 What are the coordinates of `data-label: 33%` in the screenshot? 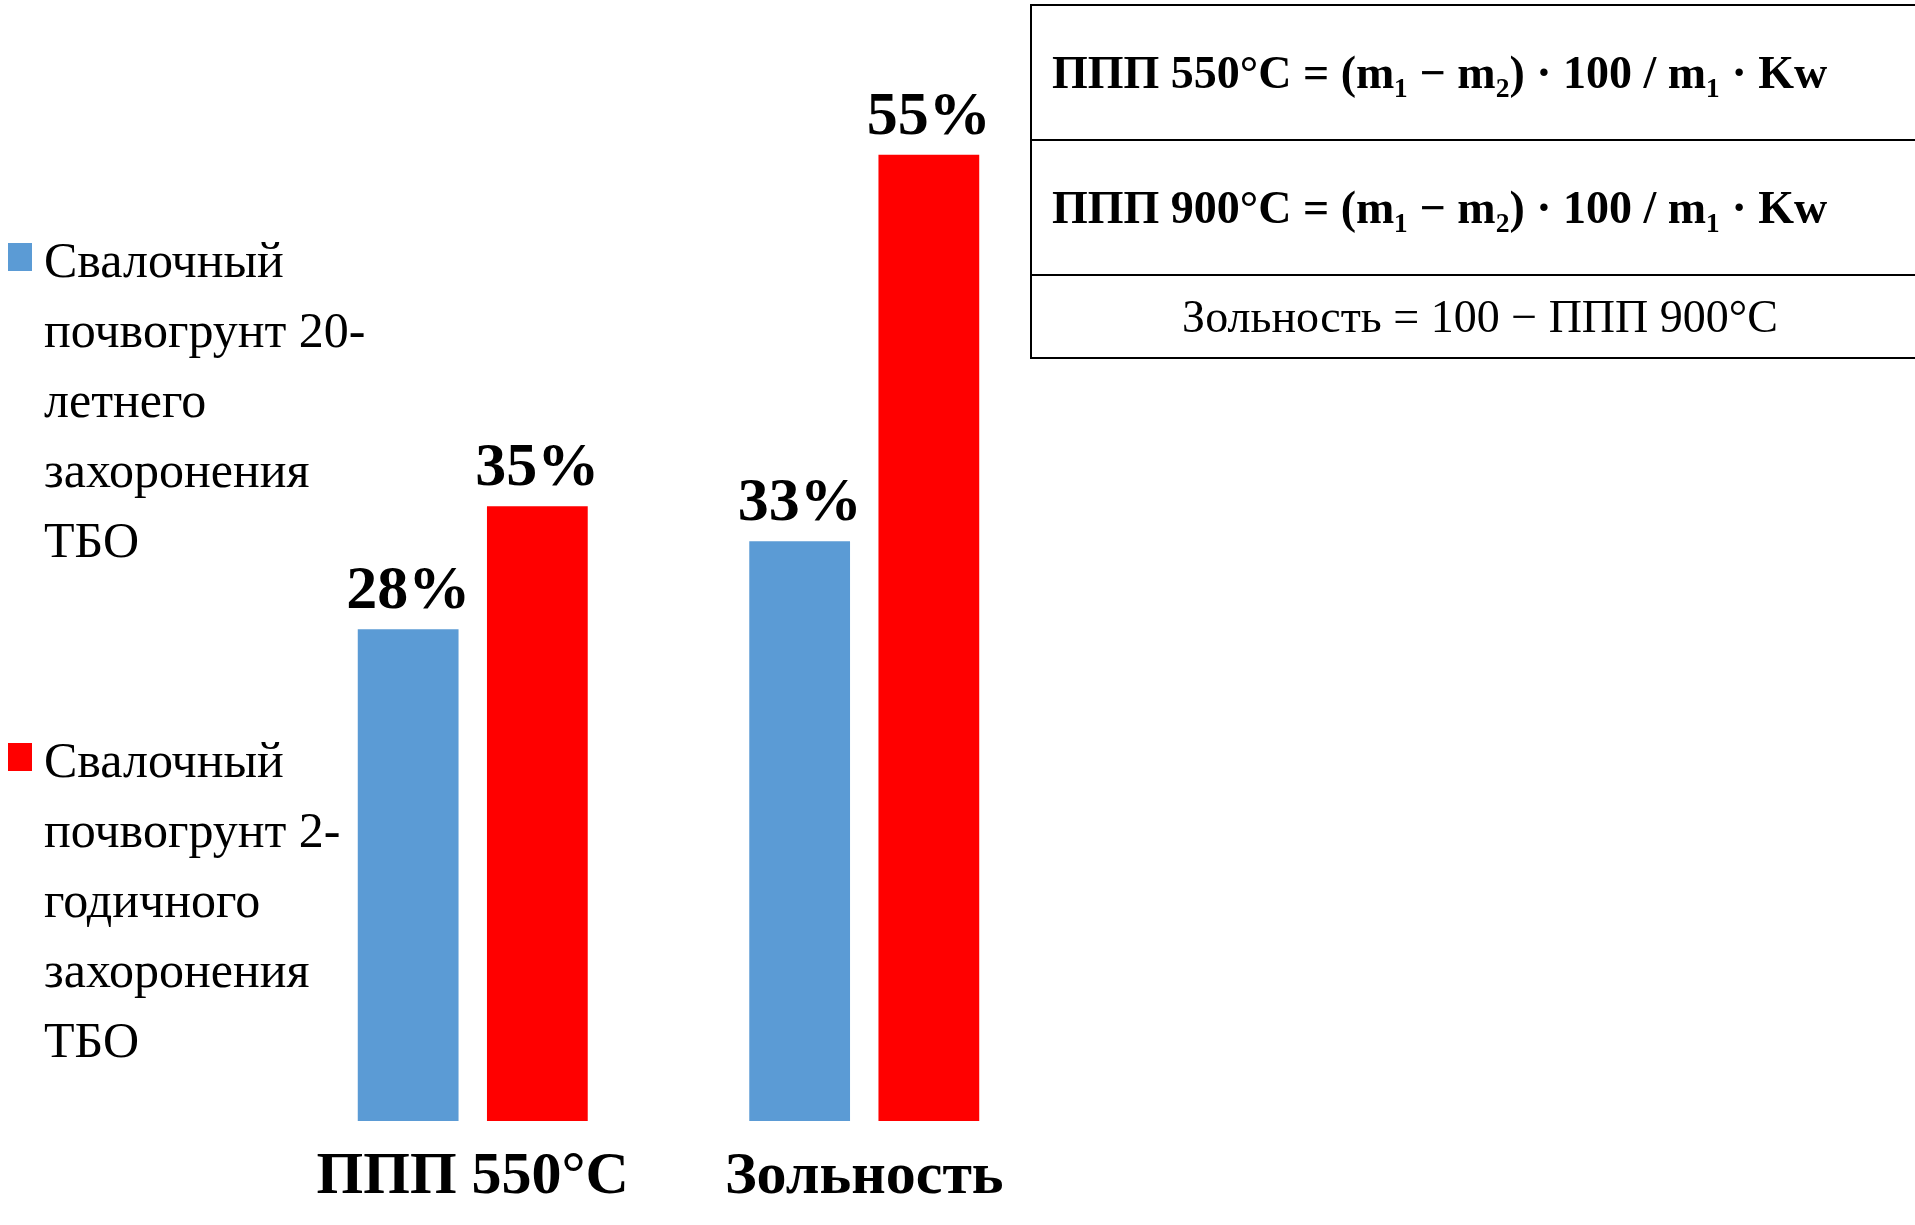 It's located at (799, 499).